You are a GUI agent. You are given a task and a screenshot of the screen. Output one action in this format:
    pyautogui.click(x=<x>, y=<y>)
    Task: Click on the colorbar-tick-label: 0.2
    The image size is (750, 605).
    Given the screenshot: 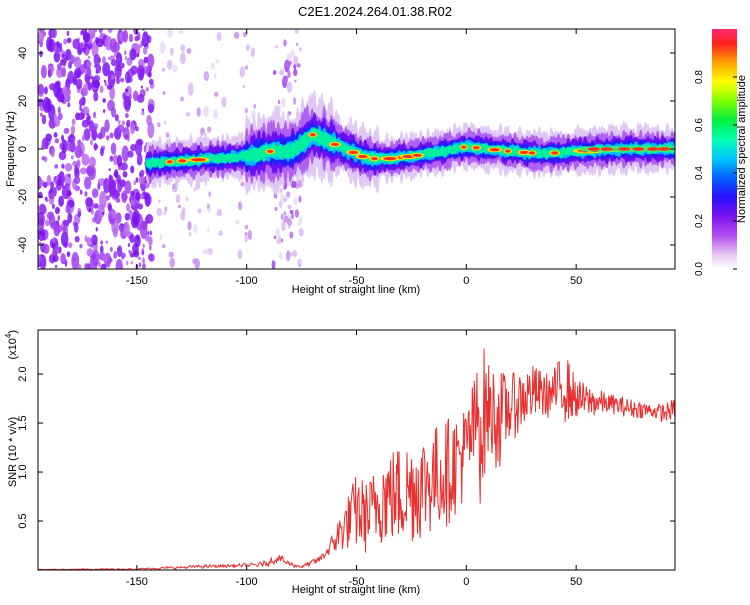 What is the action you would take?
    pyautogui.click(x=699, y=221)
    